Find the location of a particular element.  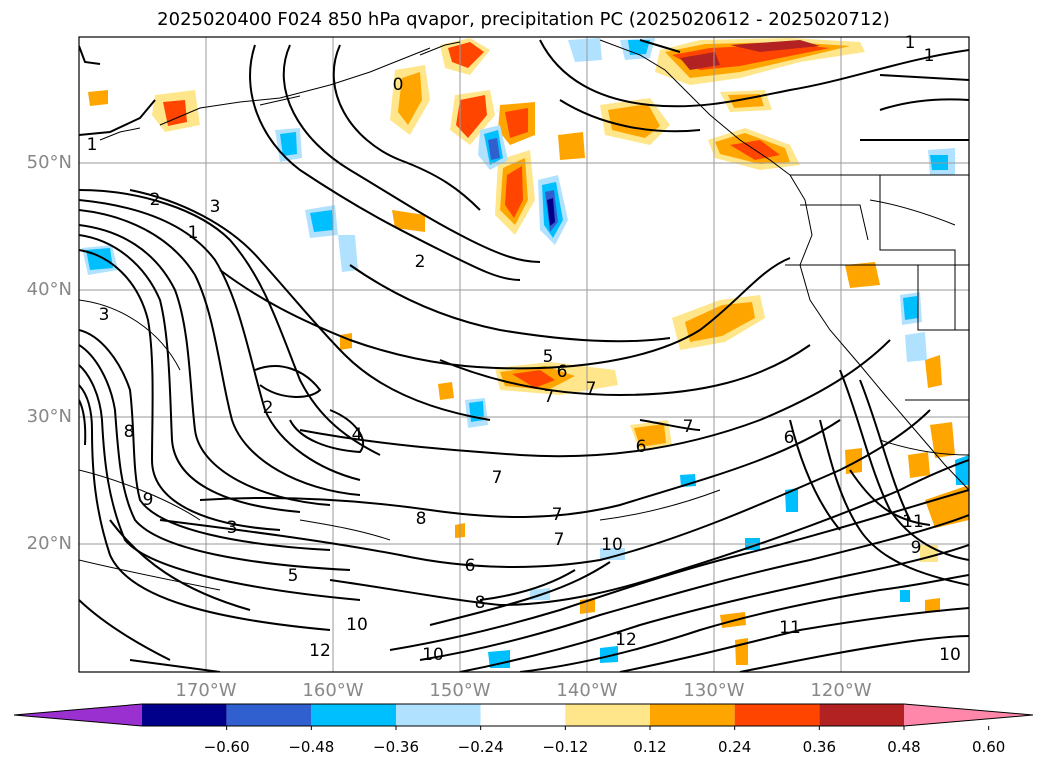

lon-label-170w: 170°W is located at coordinates (206, 690).